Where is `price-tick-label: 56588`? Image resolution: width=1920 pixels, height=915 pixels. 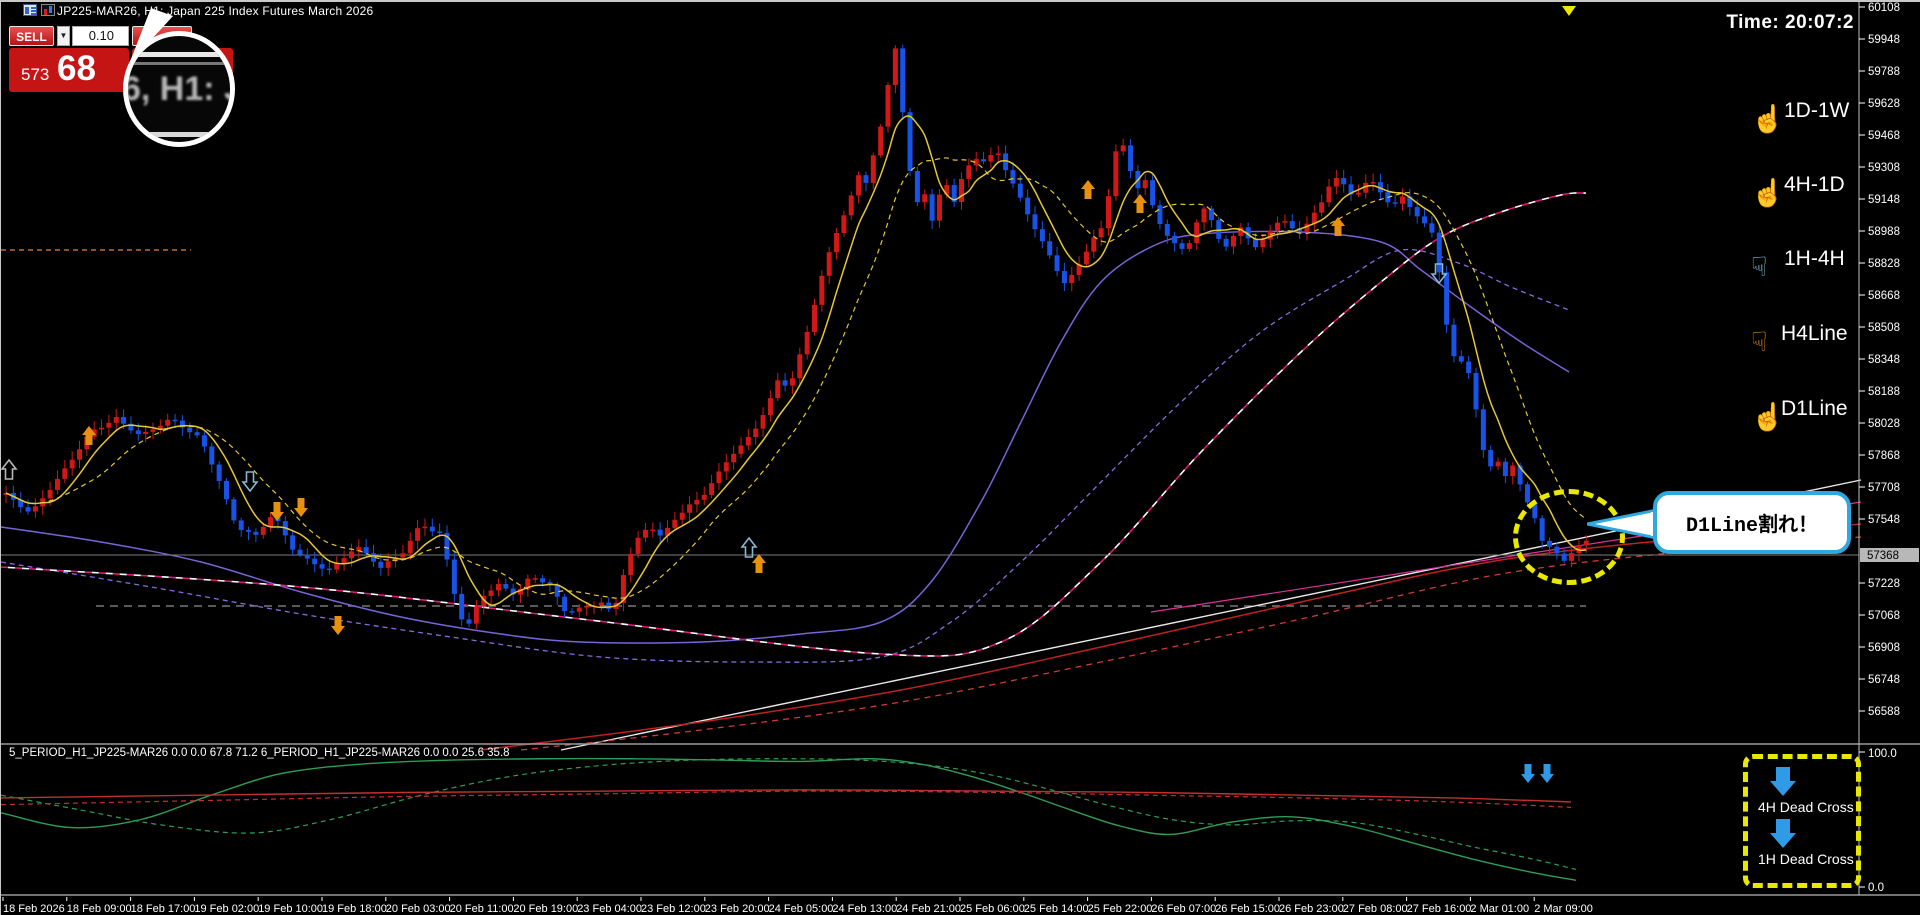 price-tick-label: 56588 is located at coordinates (1884, 712).